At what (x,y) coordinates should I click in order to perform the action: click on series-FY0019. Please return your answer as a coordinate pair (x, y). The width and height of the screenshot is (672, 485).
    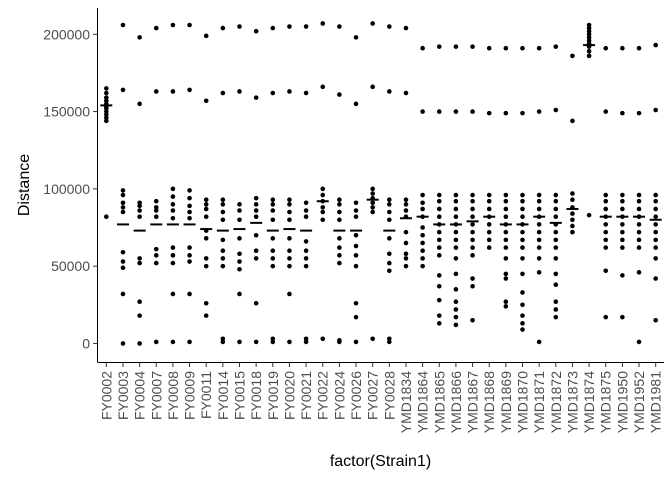
    Looking at the image, I should click on (273, 185).